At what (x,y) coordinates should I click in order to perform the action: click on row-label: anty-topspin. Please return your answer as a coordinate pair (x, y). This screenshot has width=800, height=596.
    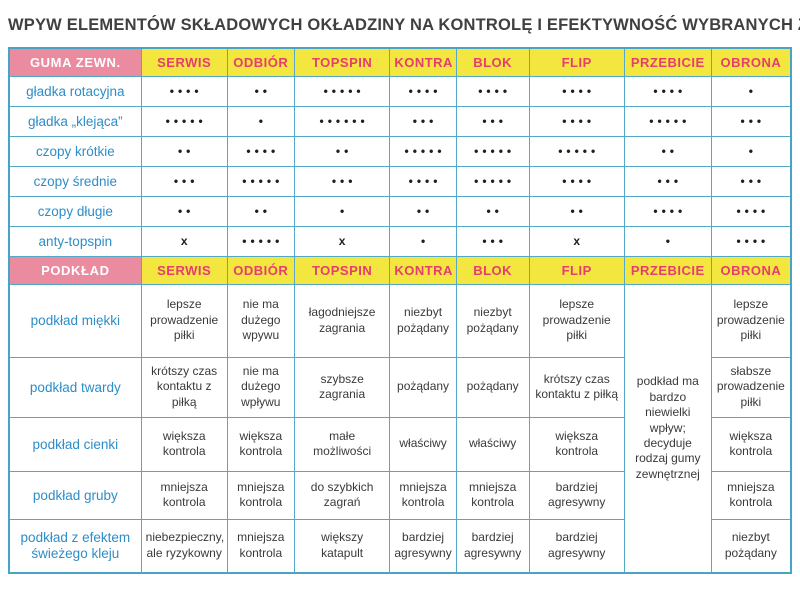
    Looking at the image, I should click on (75, 241).